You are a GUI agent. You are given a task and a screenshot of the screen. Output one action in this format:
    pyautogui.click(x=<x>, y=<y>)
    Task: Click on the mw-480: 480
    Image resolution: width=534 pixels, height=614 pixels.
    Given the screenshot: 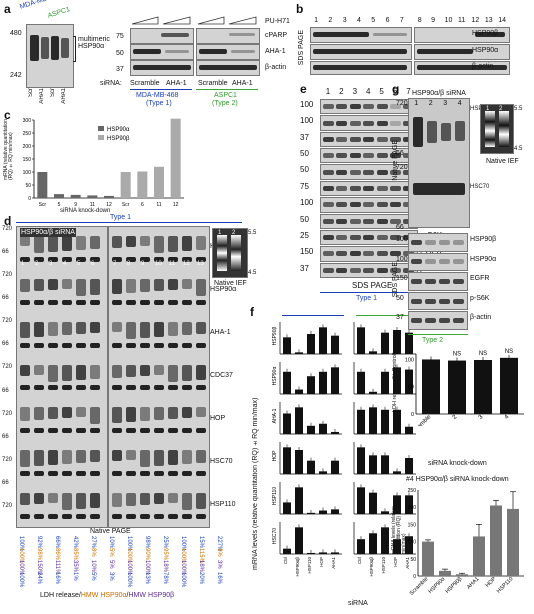 What is the action you would take?
    pyautogui.click(x=16, y=33)
    